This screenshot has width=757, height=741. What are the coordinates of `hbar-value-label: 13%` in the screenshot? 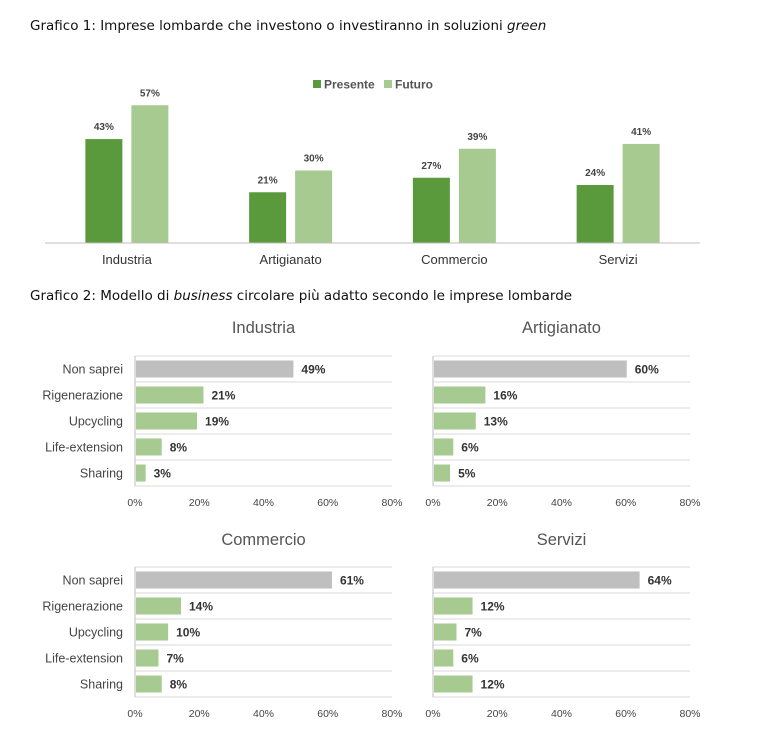 It's located at (496, 422).